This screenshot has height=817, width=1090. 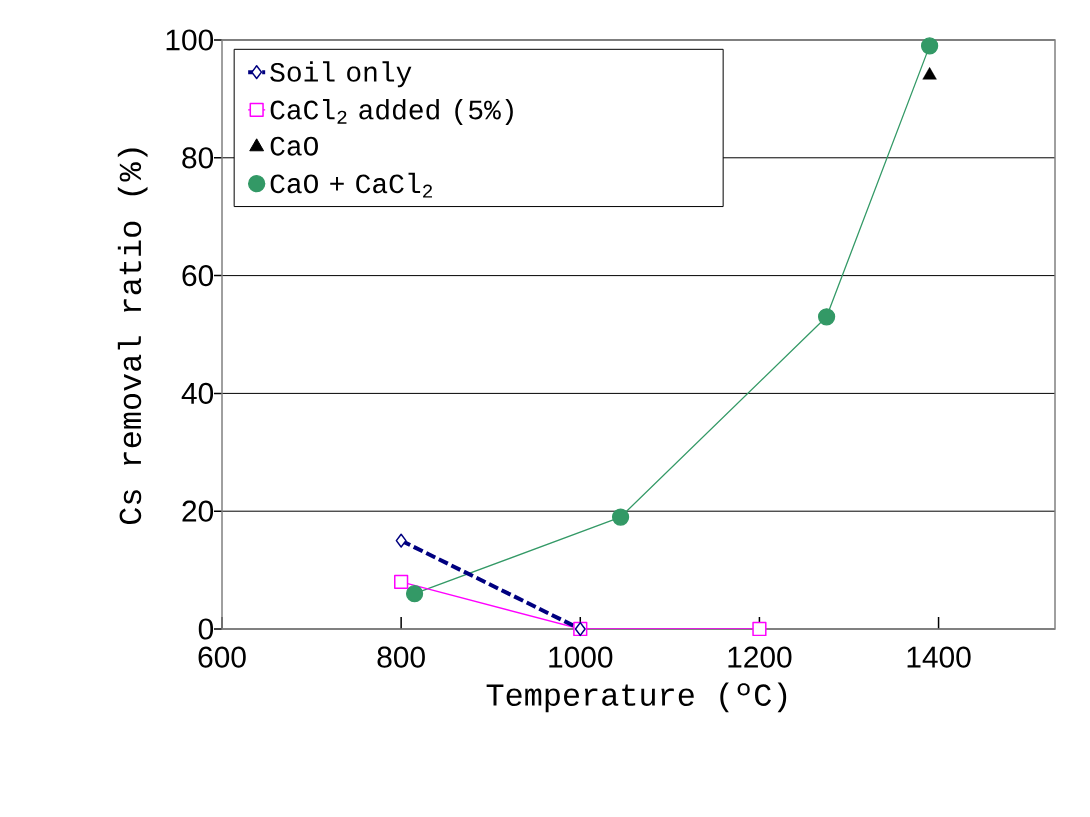 I want to click on legend-label: CaCl$_{2}$ added (5%), so click(x=391, y=112).